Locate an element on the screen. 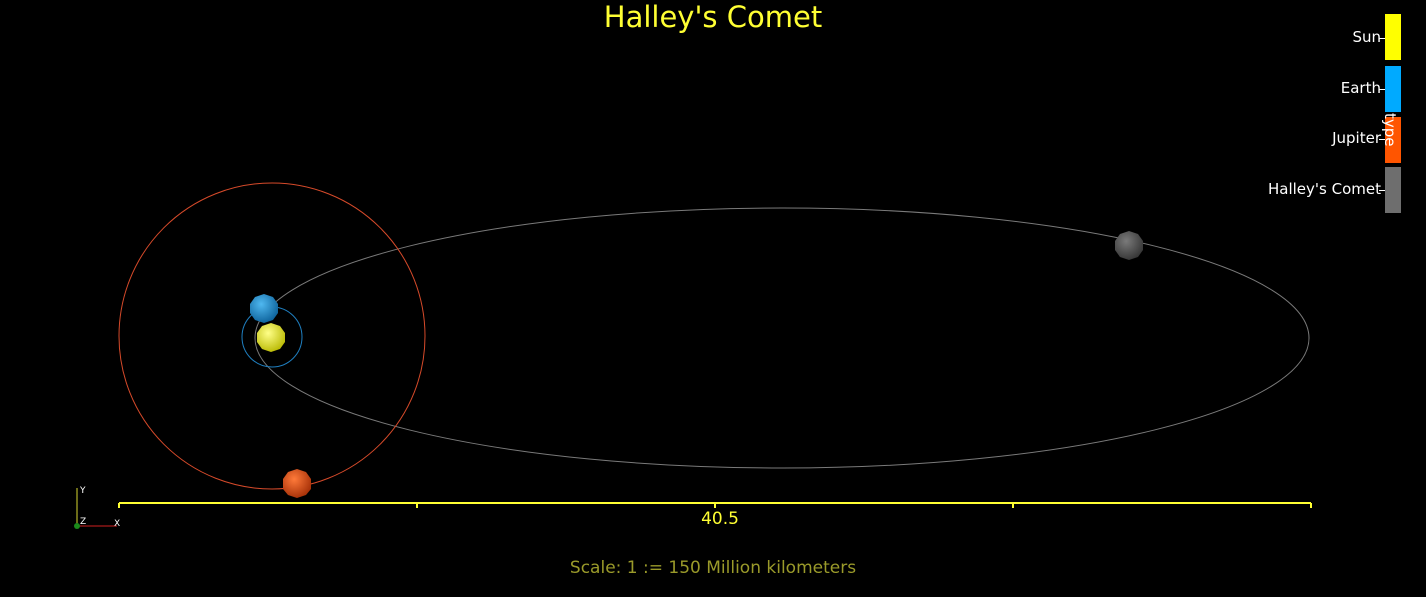 The width and height of the screenshot is (1426, 597). legend-swatch-halleys-comet is located at coordinates (1393, 190).